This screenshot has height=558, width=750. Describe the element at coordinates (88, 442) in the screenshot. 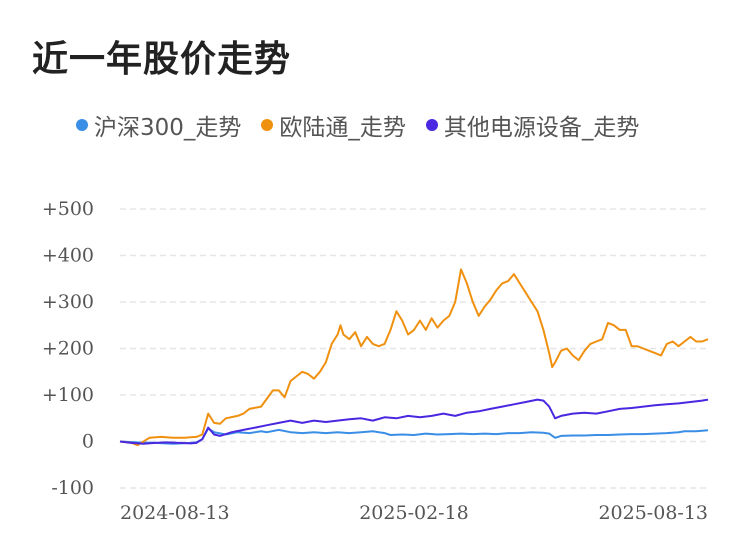

I see `y-tick-label: 0` at that location.